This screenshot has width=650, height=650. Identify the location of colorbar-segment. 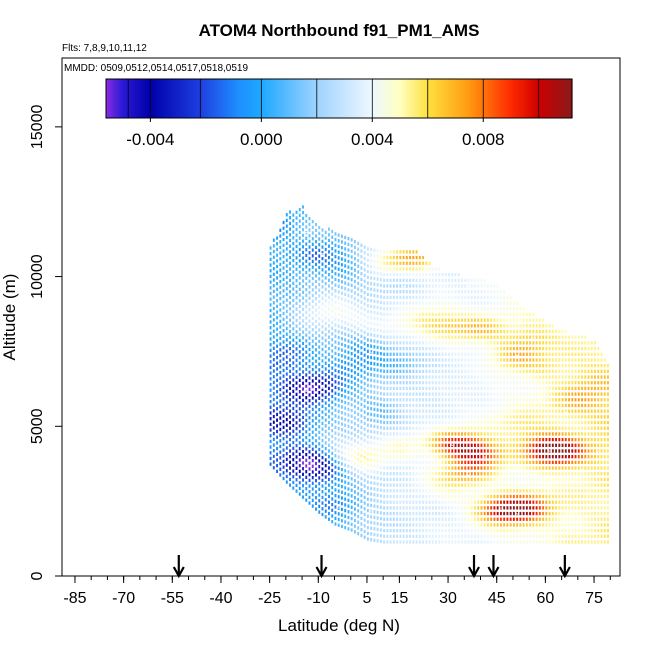
(315, 98).